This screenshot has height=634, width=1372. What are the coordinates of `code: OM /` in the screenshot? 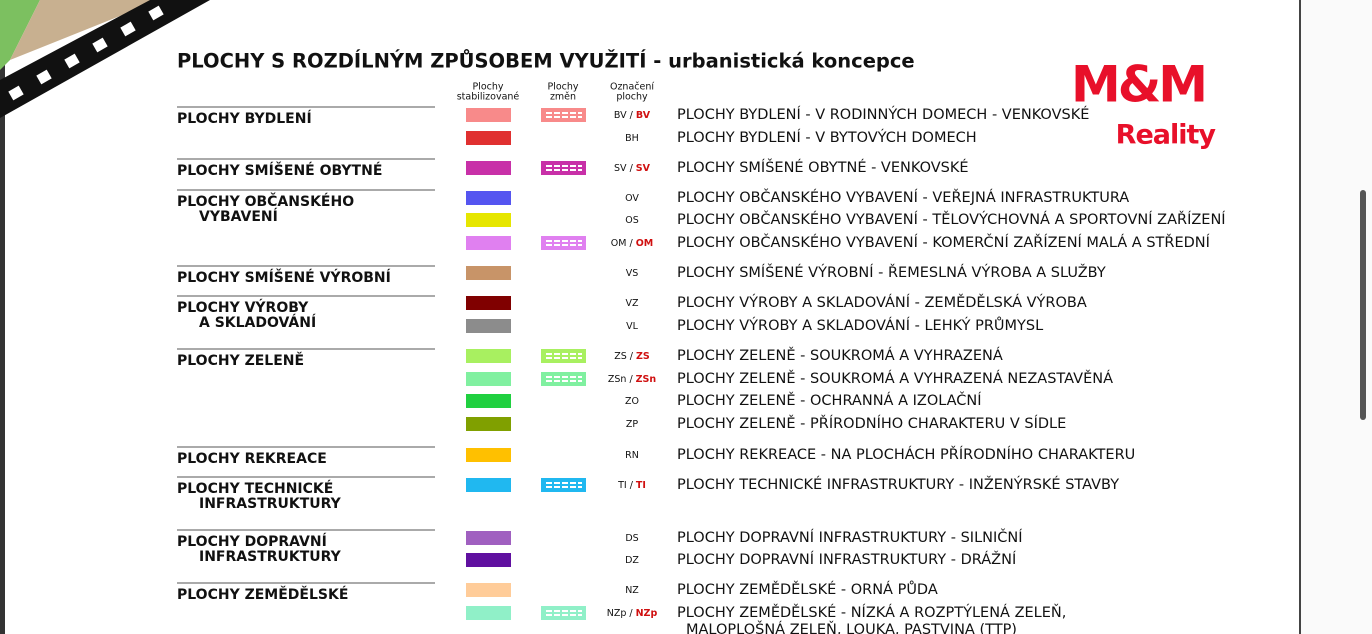 It's located at (622, 243).